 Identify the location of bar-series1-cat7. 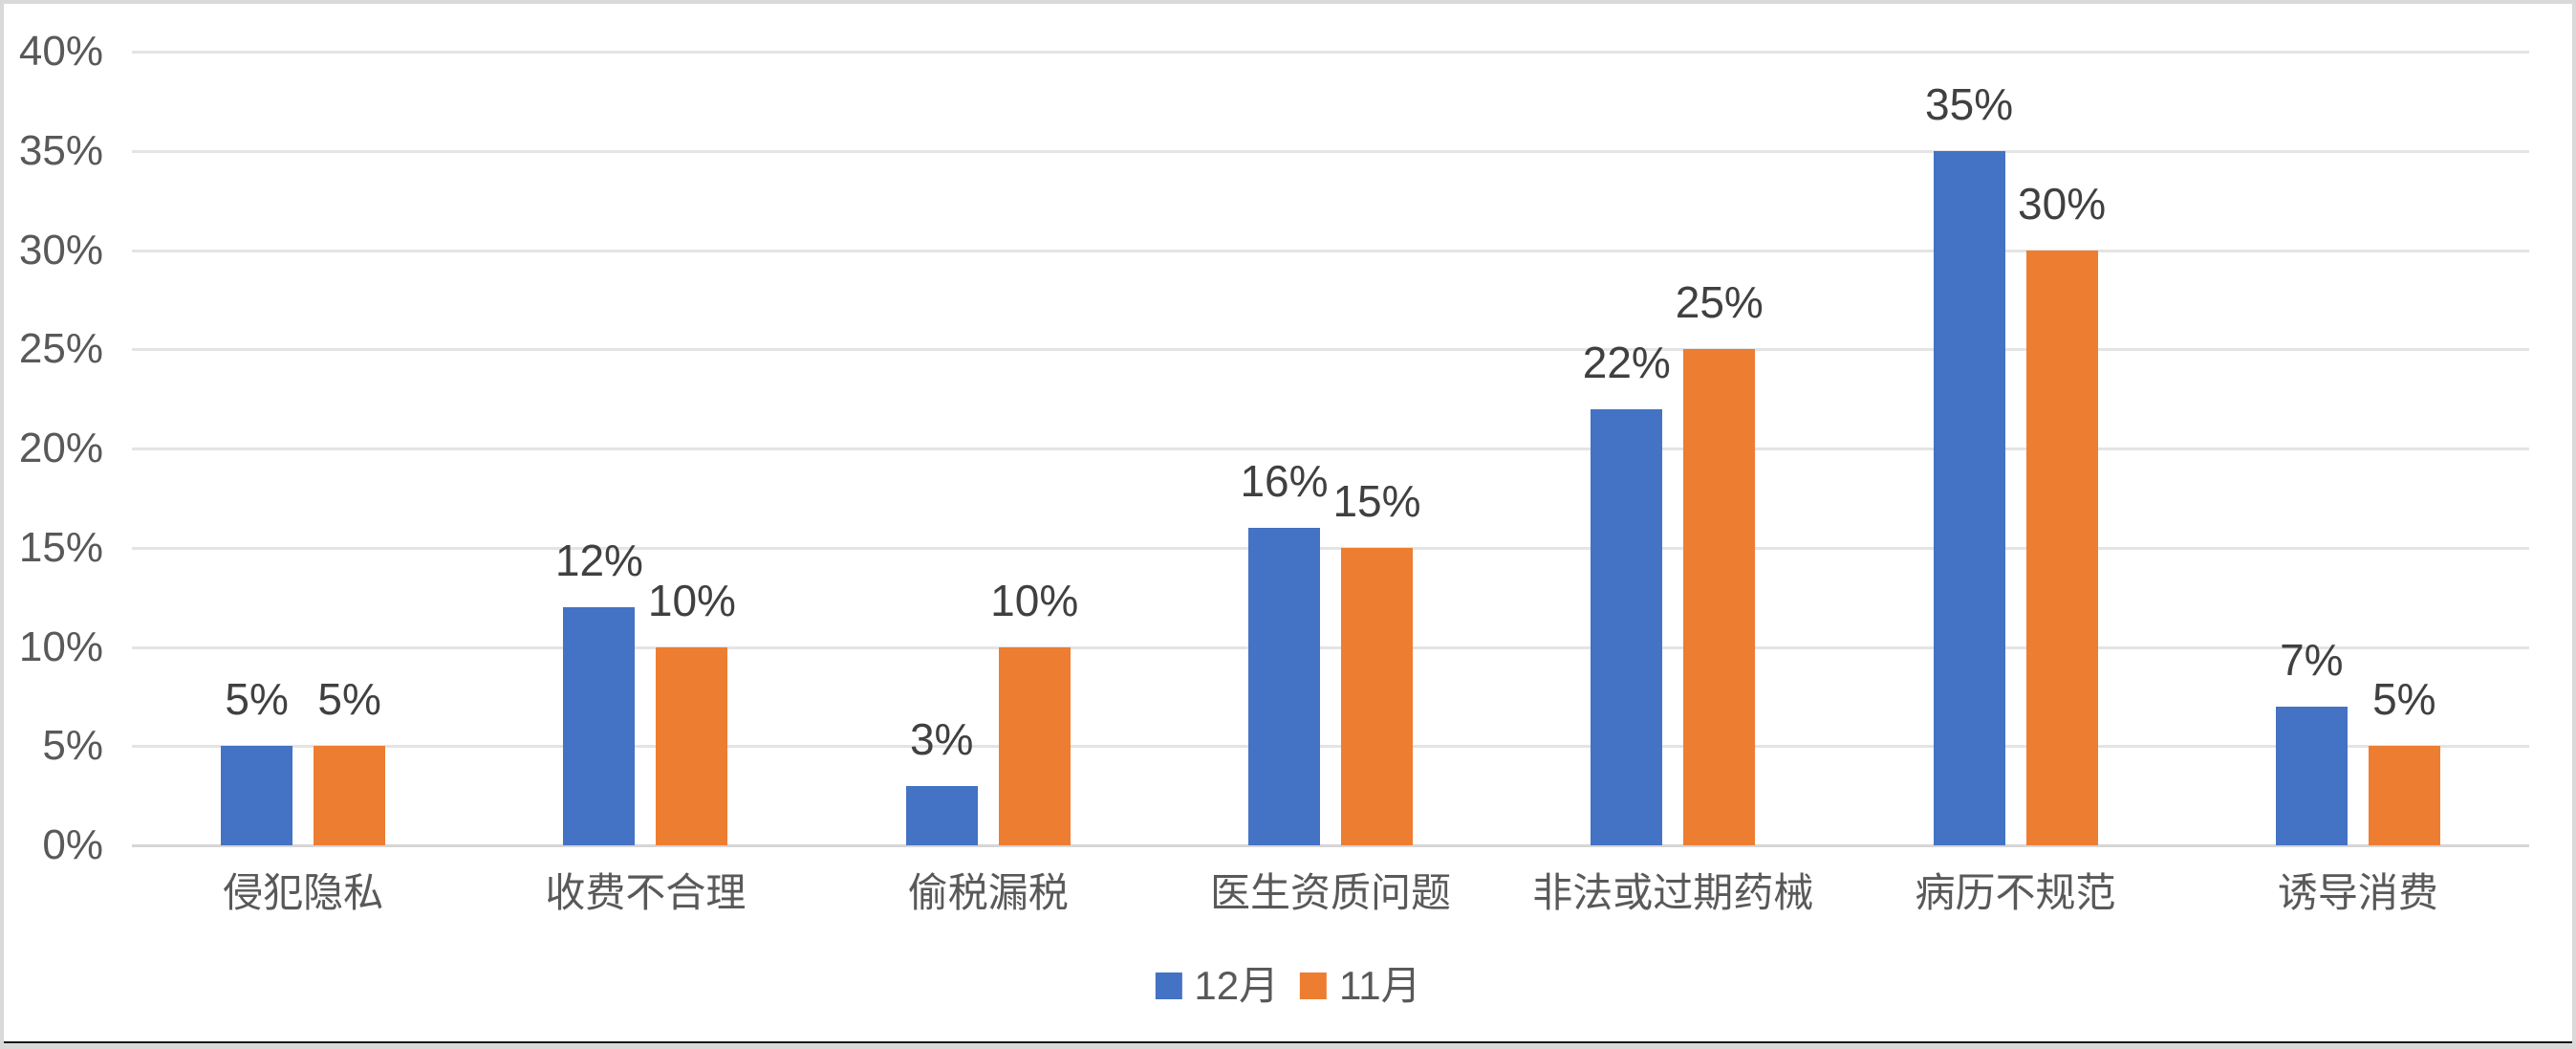
(2311, 775).